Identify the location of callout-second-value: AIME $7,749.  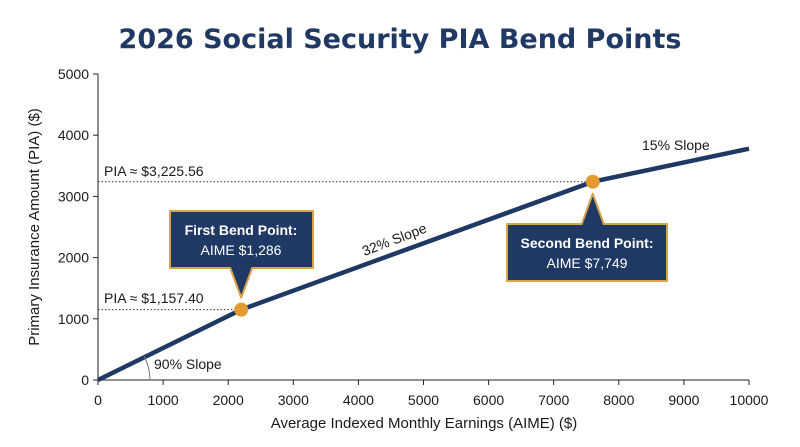
(587, 263).